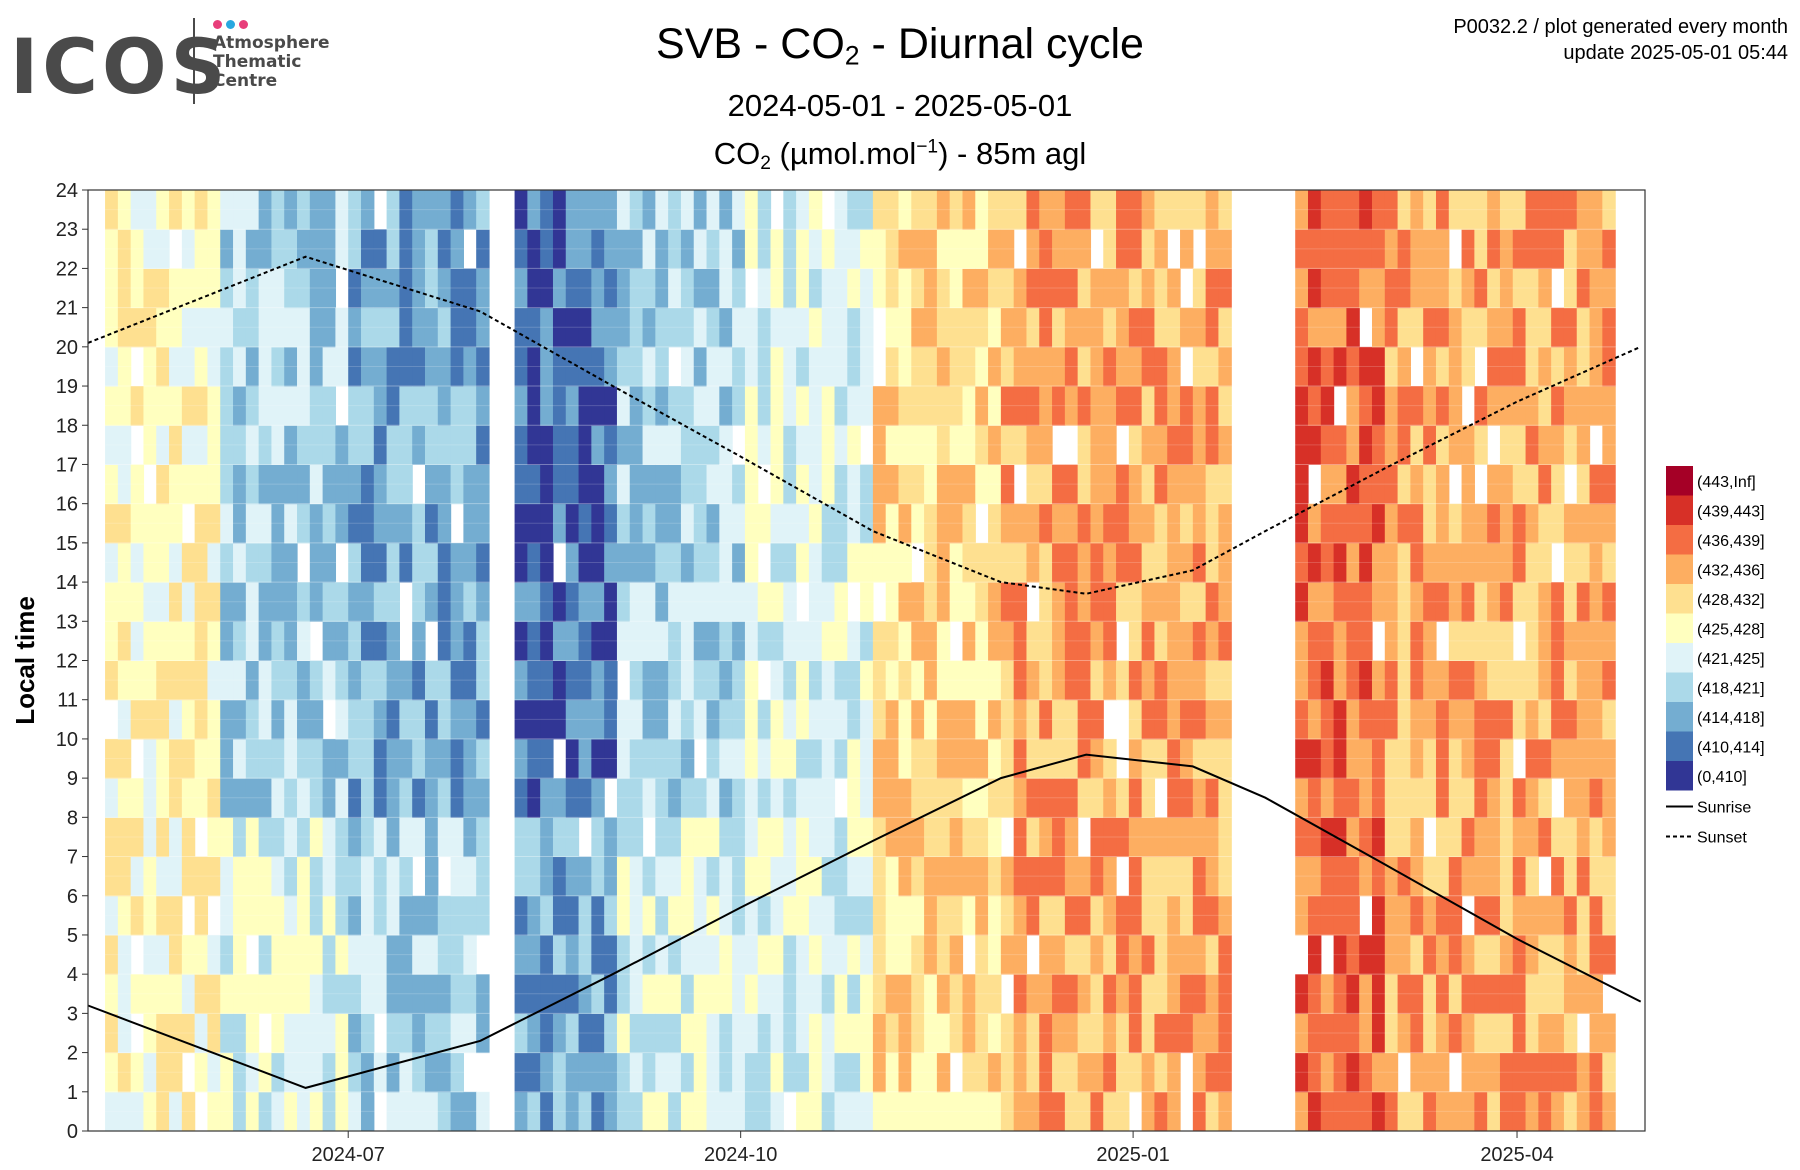 The width and height of the screenshot is (1800, 1170). Describe the element at coordinates (1731, 541) in the screenshot. I see `legend-label: (436,439]` at that location.